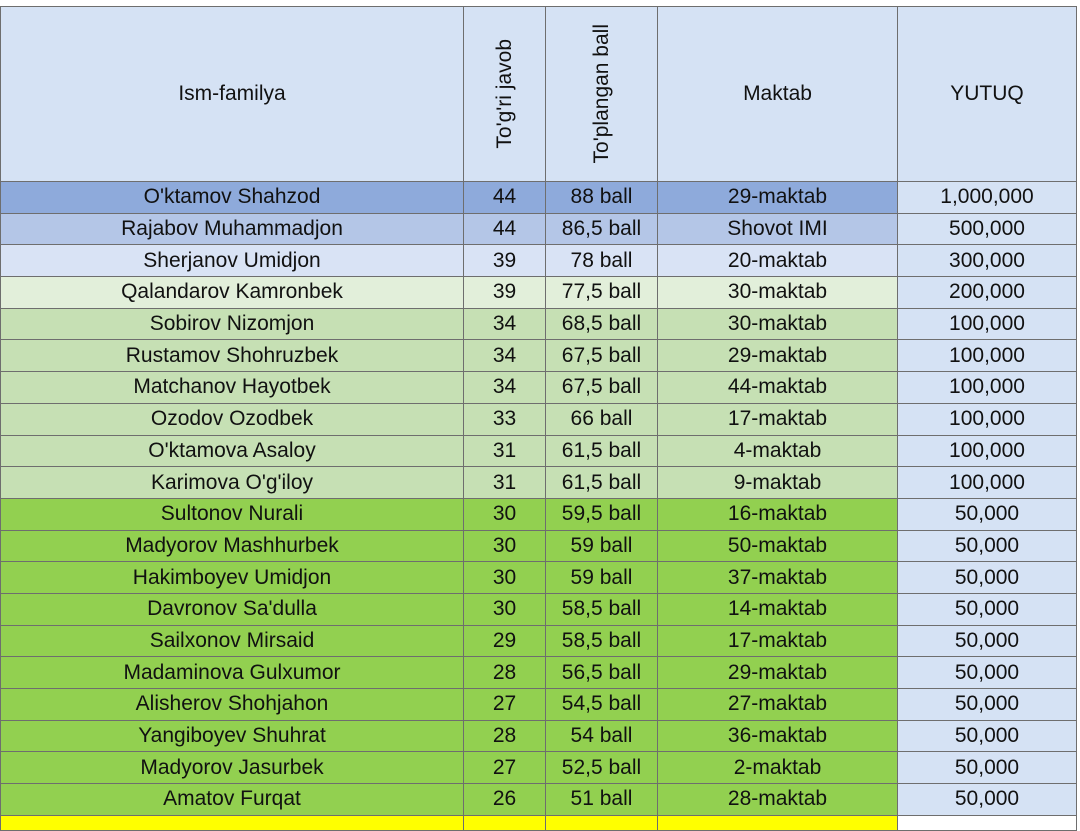  What do you see at coordinates (232, 641) in the screenshot?
I see `cell-name: Sailxonov Mirsaid` at bounding box center [232, 641].